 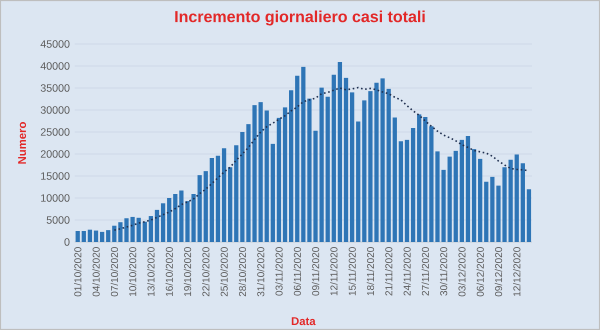 I want to click on x-tick-label: 04/10/2020, so click(x=96, y=271).